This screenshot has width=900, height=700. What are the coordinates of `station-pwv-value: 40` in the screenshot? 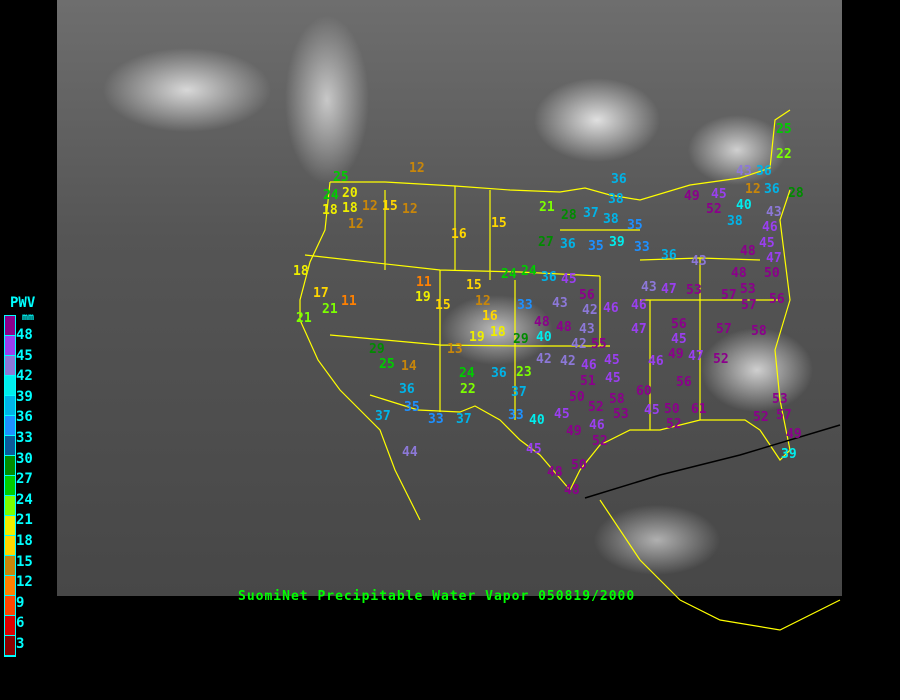 It's located at (744, 205).